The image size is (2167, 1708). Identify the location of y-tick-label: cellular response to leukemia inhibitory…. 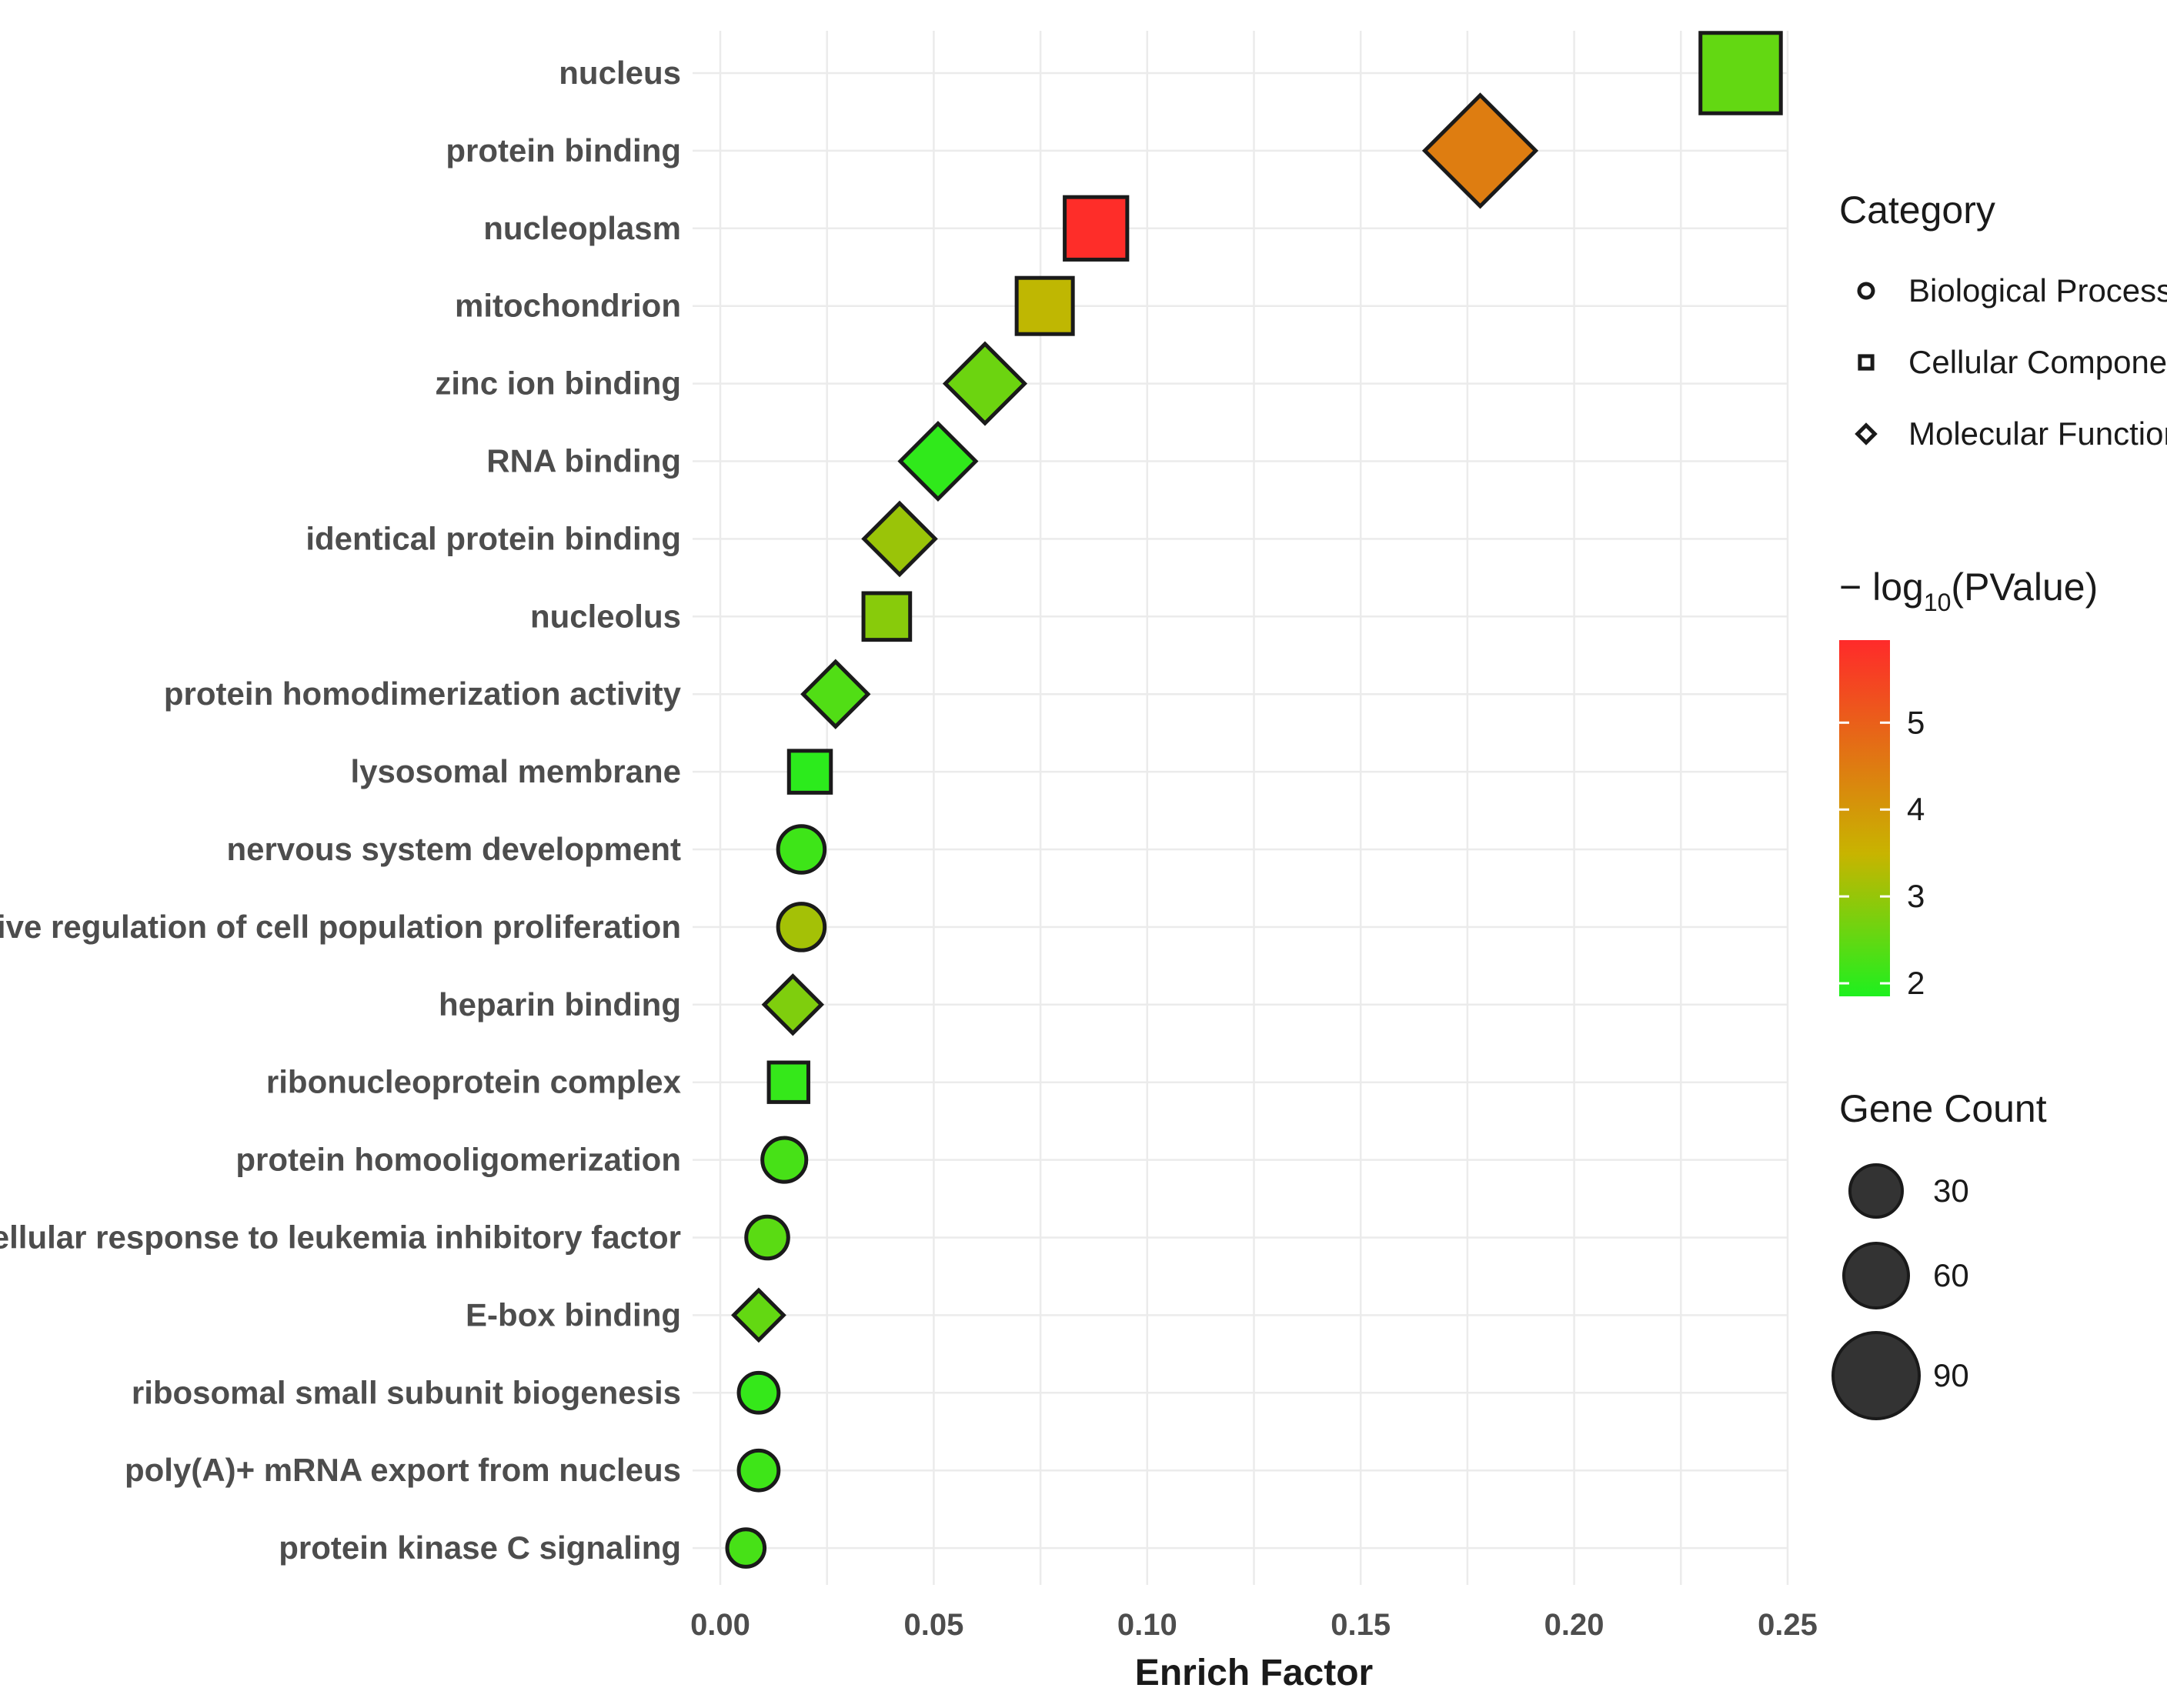
(340, 1238).